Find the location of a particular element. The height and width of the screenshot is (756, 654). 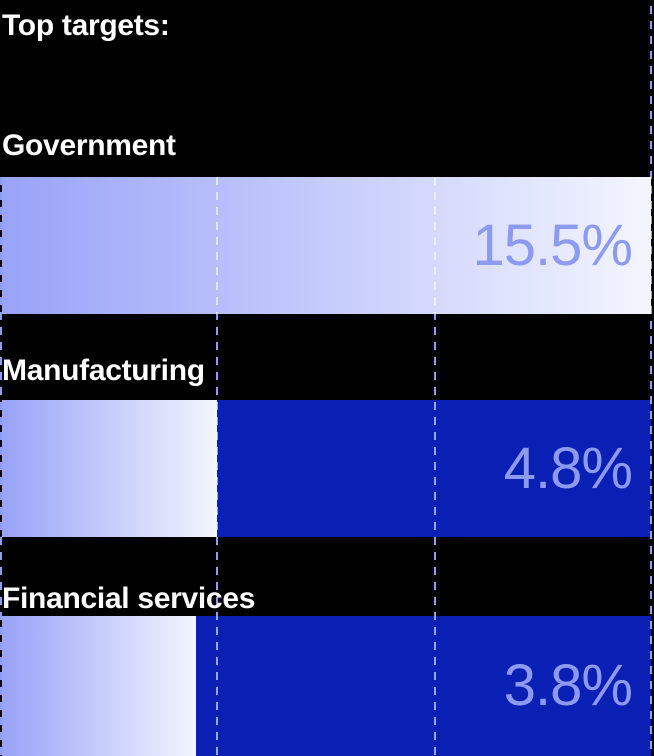

value-label-financial-services: 3.8% is located at coordinates (568, 685).